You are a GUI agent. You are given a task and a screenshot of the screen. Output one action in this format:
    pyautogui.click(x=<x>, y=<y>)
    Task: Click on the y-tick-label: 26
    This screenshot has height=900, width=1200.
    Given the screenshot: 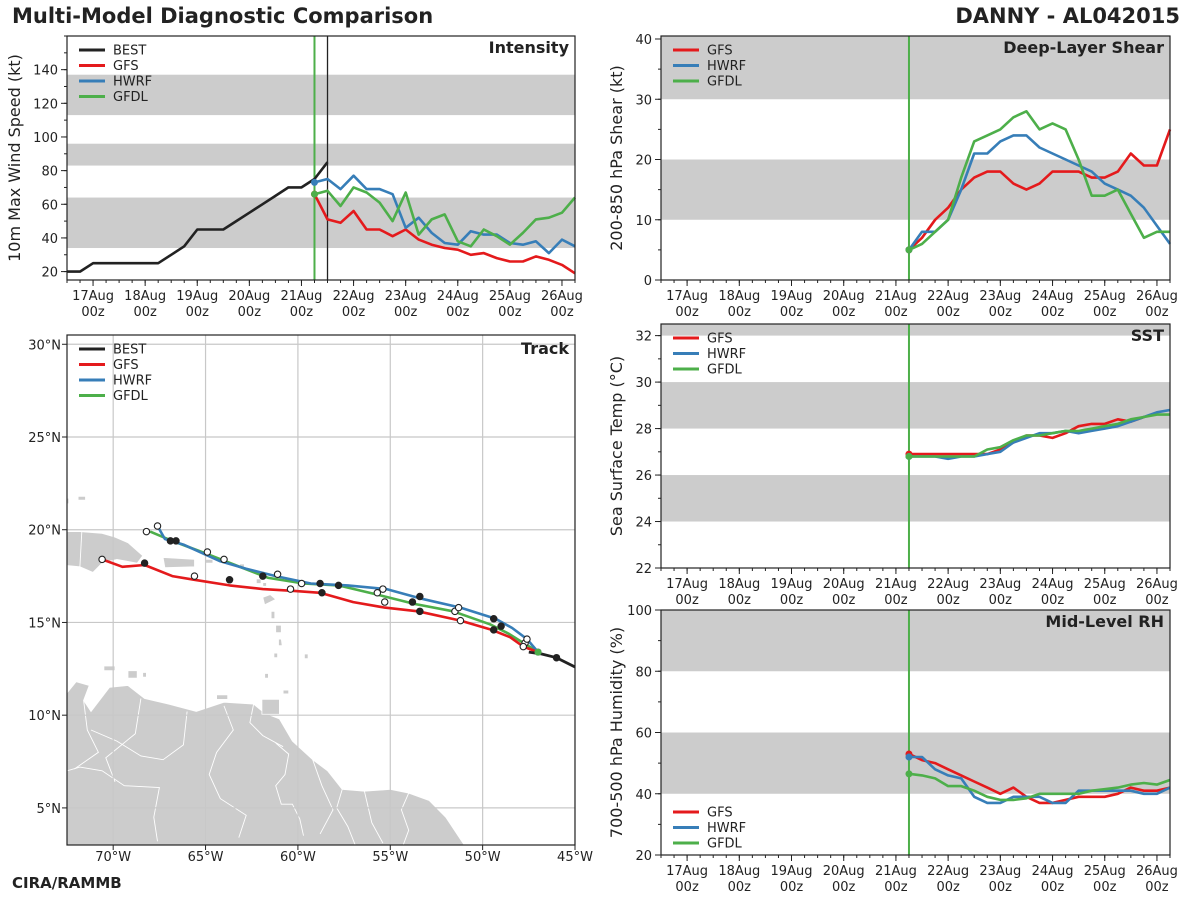 What is the action you would take?
    pyautogui.click(x=643, y=476)
    